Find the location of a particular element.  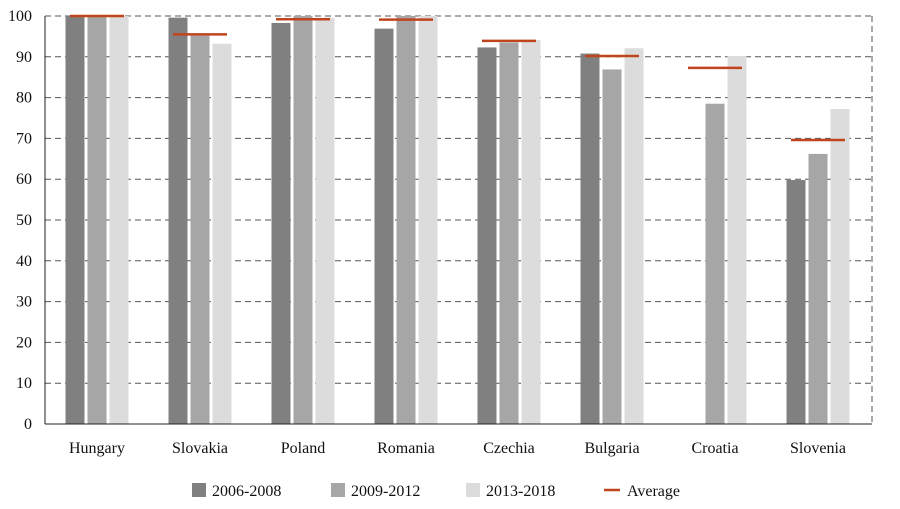

x-tick-label: Bulgaria is located at coordinates (611, 448).